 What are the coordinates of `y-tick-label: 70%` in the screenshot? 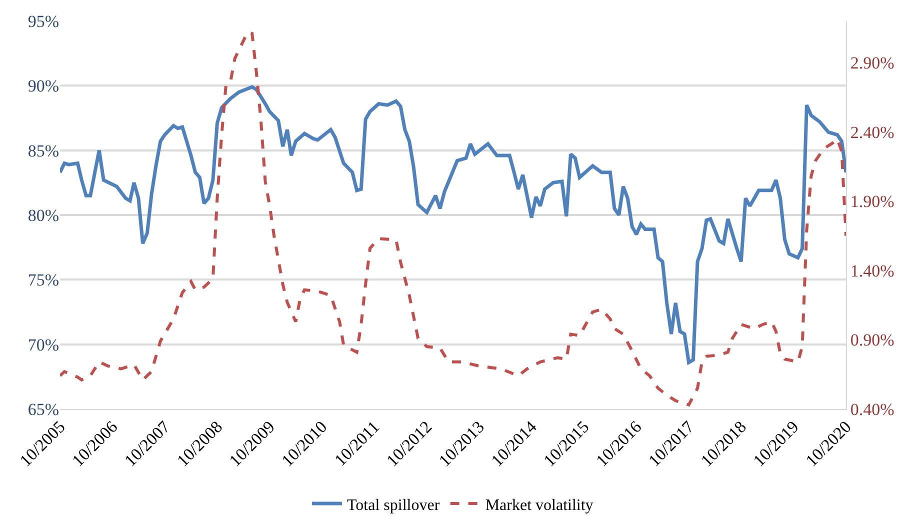 It's located at (43, 344).